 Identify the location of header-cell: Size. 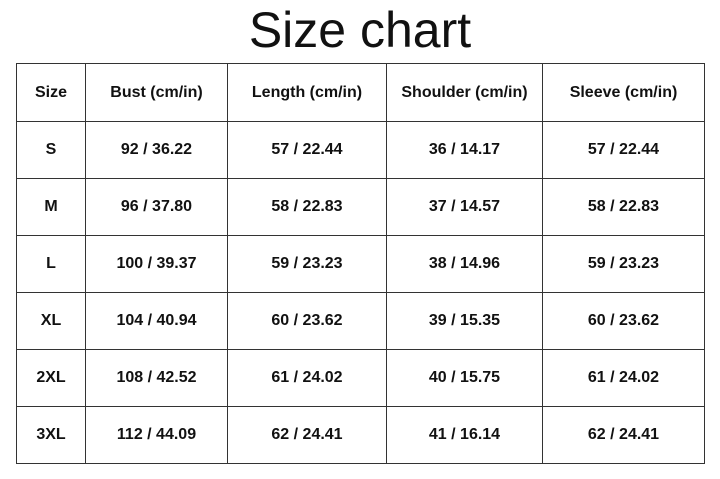
(51, 92).